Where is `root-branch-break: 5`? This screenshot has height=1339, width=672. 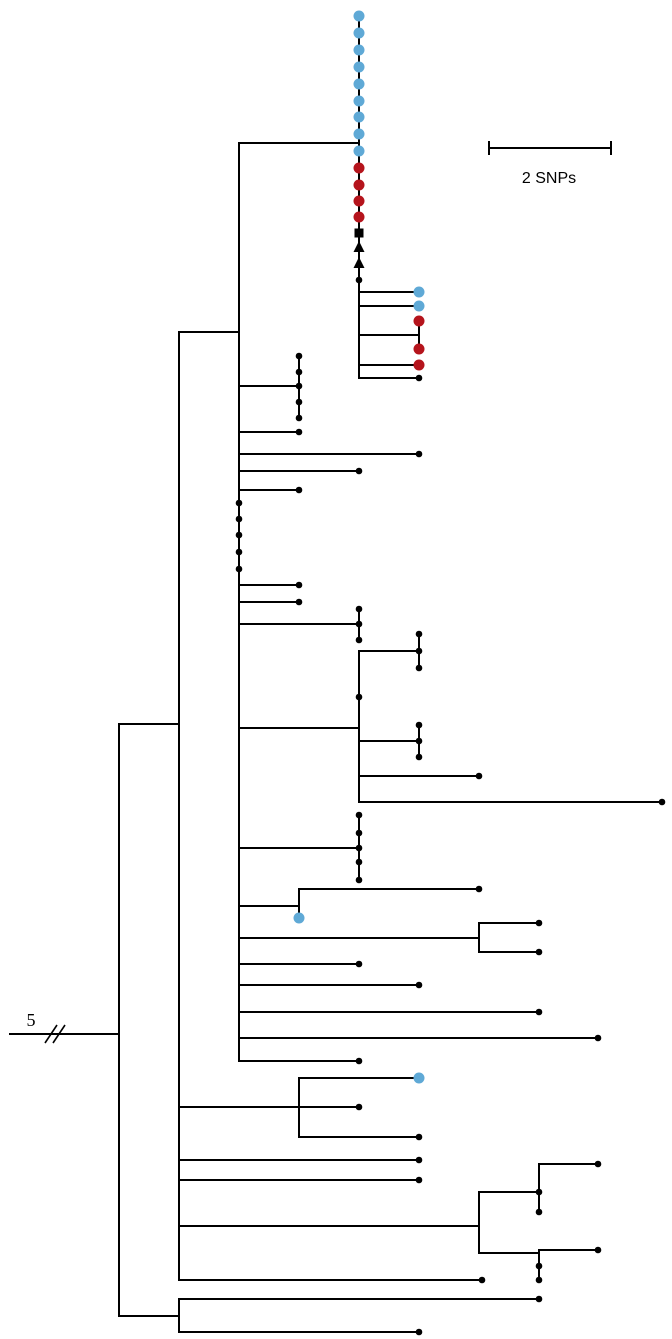 root-branch-break: 5 is located at coordinates (46, 1027).